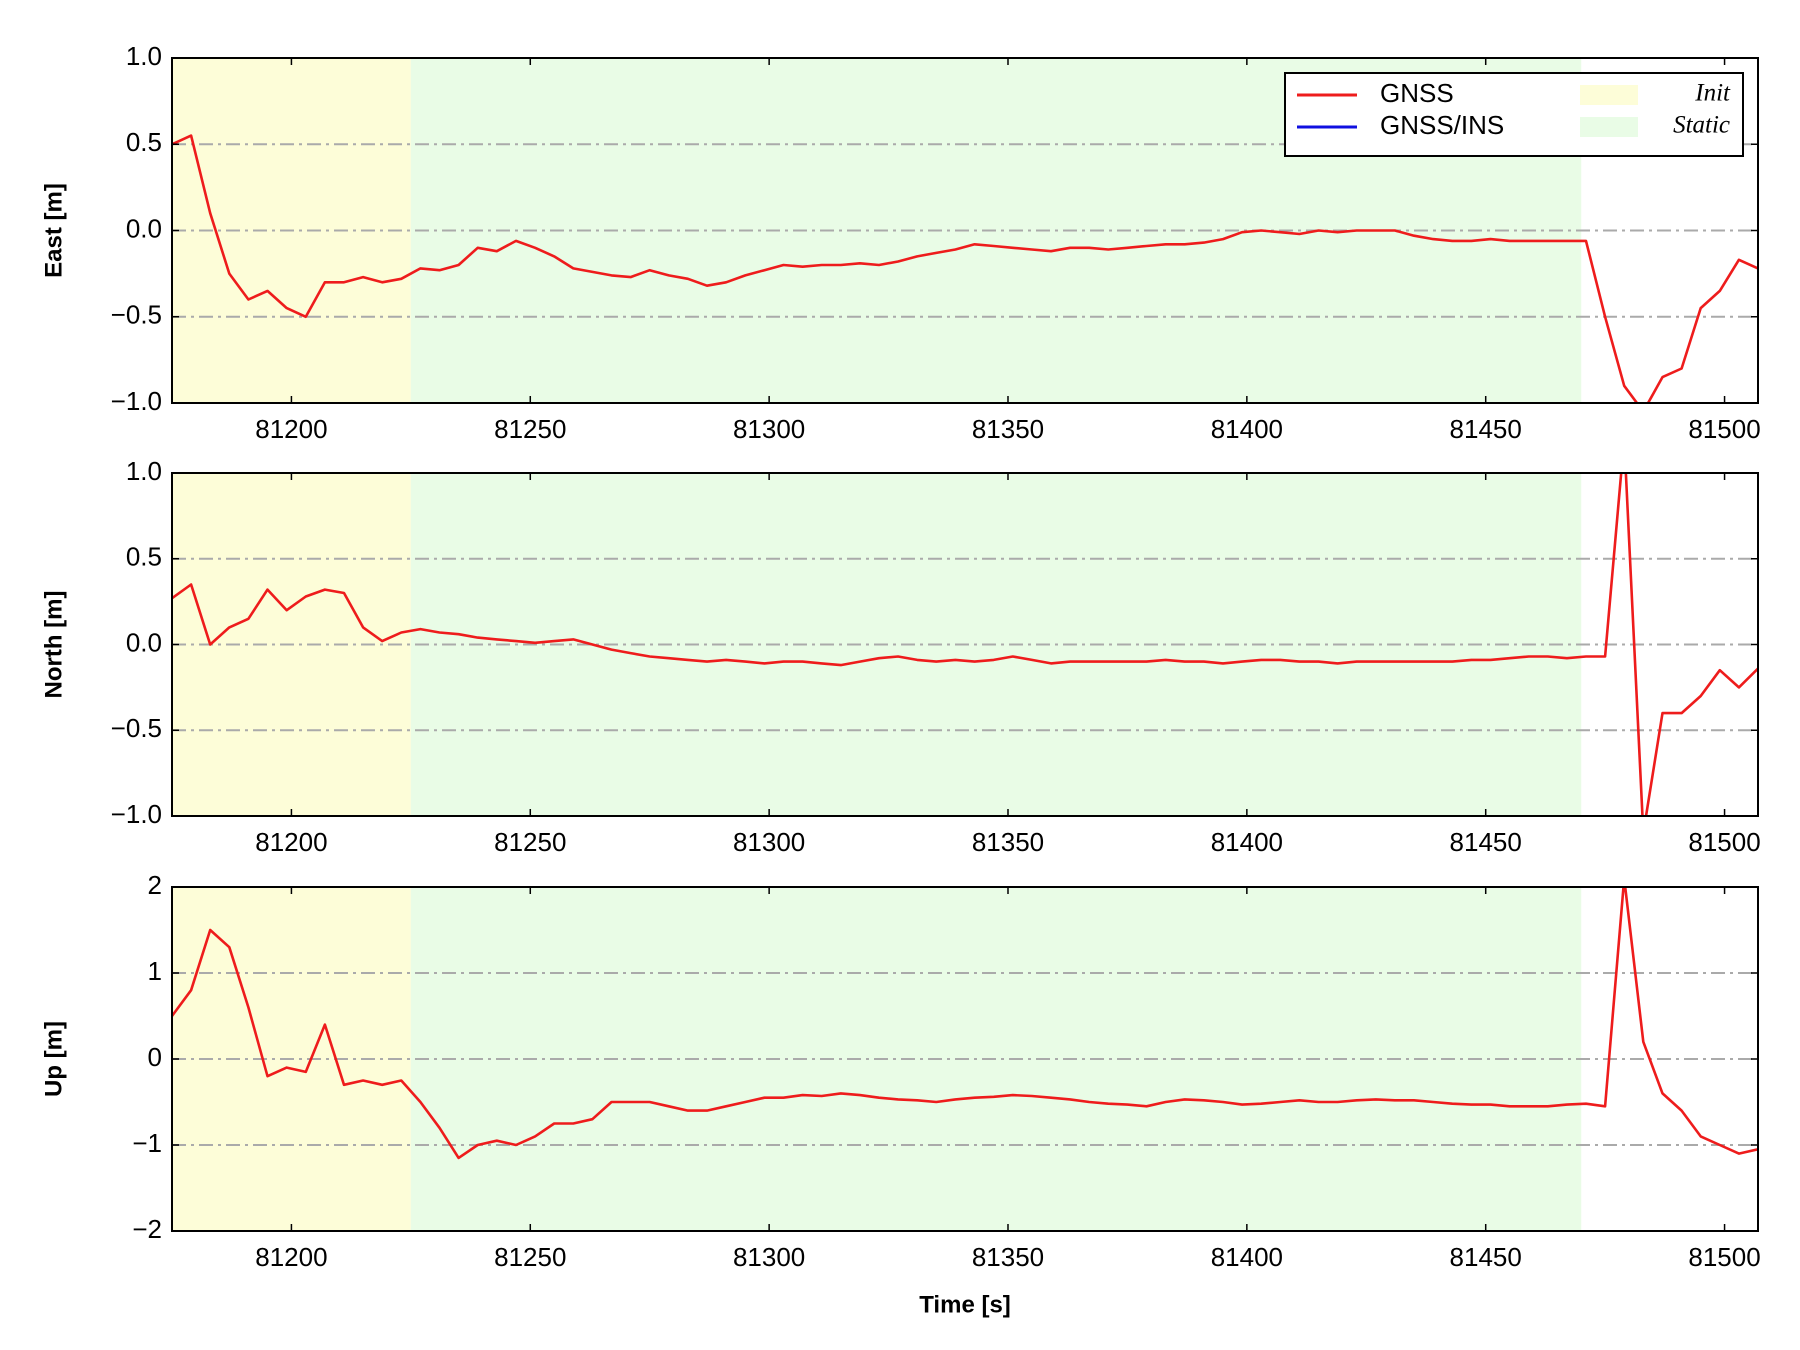  I want to click on y-axis-label: Up [m], so click(53, 1059).